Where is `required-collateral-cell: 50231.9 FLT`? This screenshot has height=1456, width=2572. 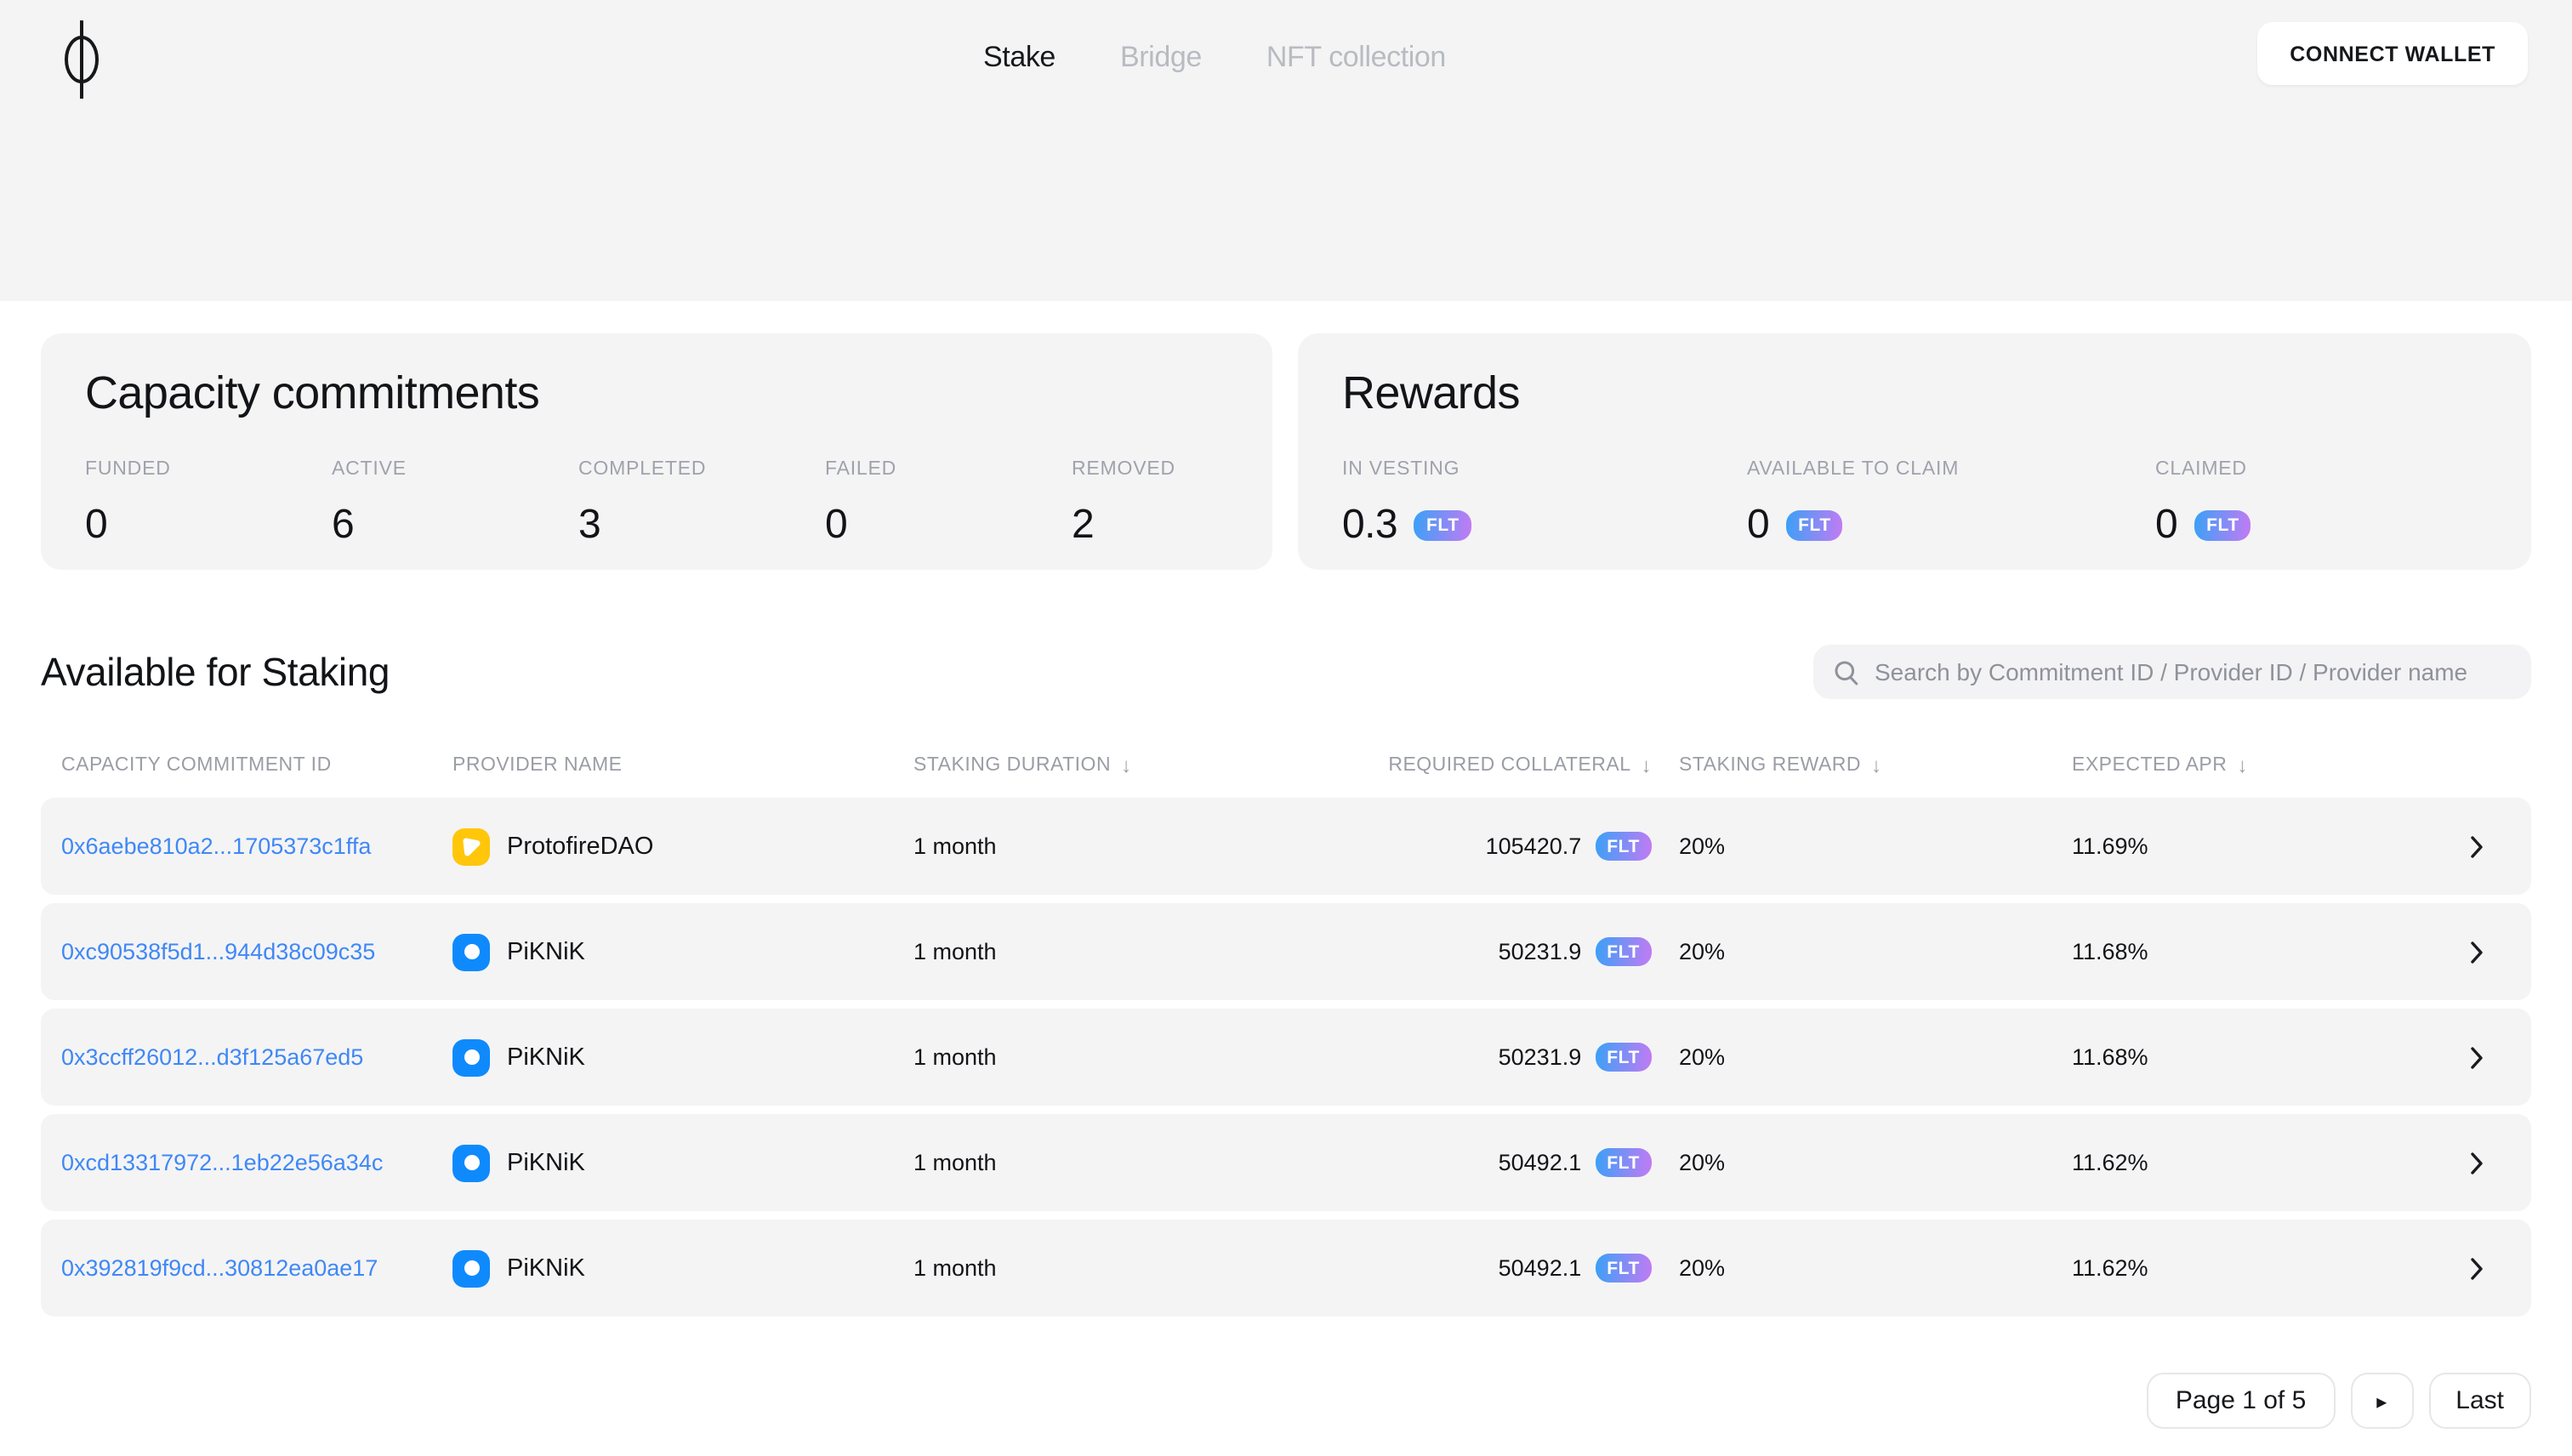
required-collateral-cell: 50231.9 FLT is located at coordinates (1458, 951).